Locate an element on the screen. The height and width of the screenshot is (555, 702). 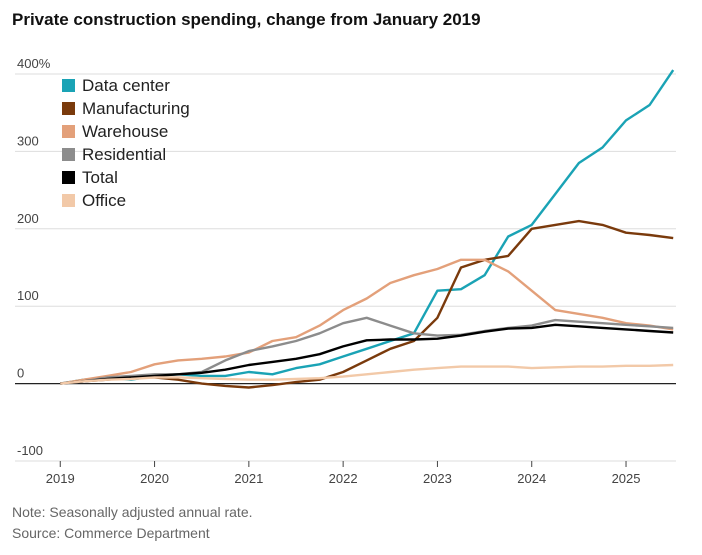
x-tick-label: 2023 is located at coordinates (437, 478).